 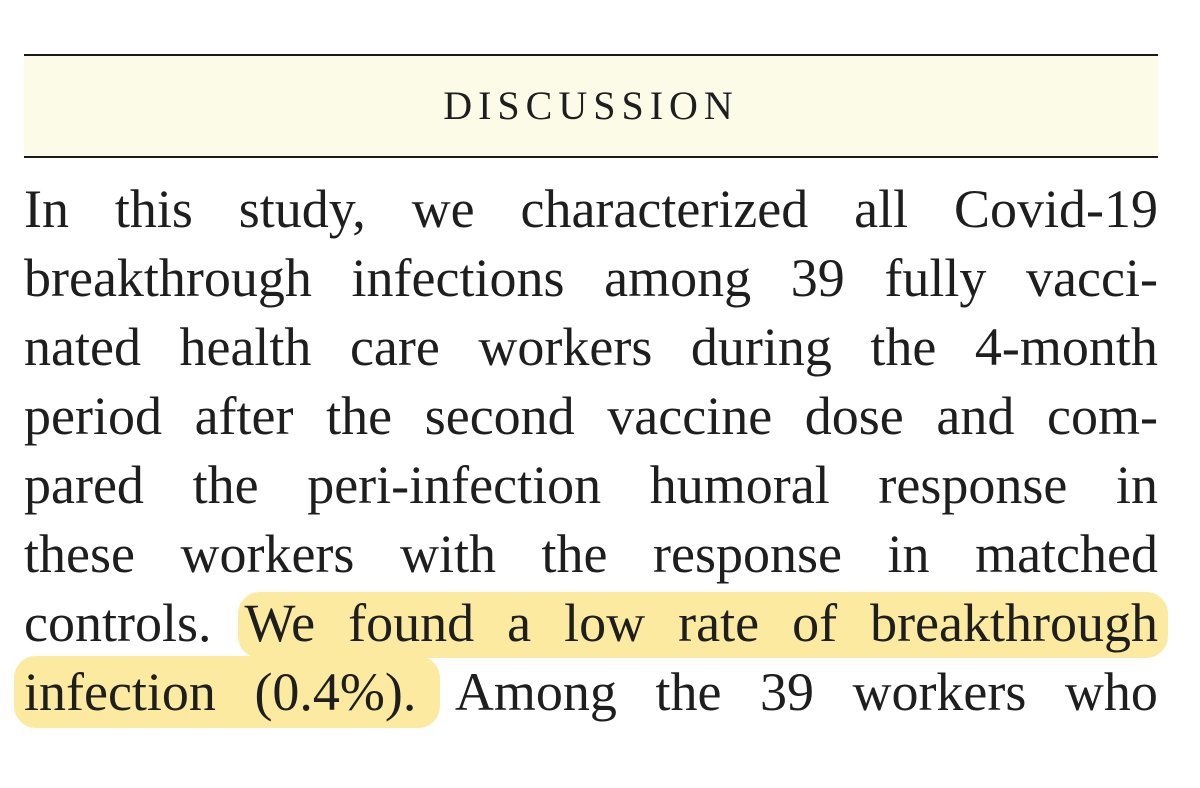 What do you see at coordinates (854, 416) in the screenshot?
I see `word: dose` at bounding box center [854, 416].